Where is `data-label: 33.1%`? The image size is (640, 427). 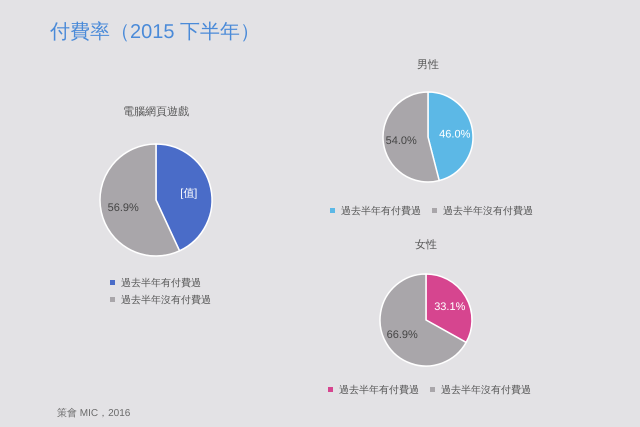
data-label: 33.1% is located at coordinates (450, 306).